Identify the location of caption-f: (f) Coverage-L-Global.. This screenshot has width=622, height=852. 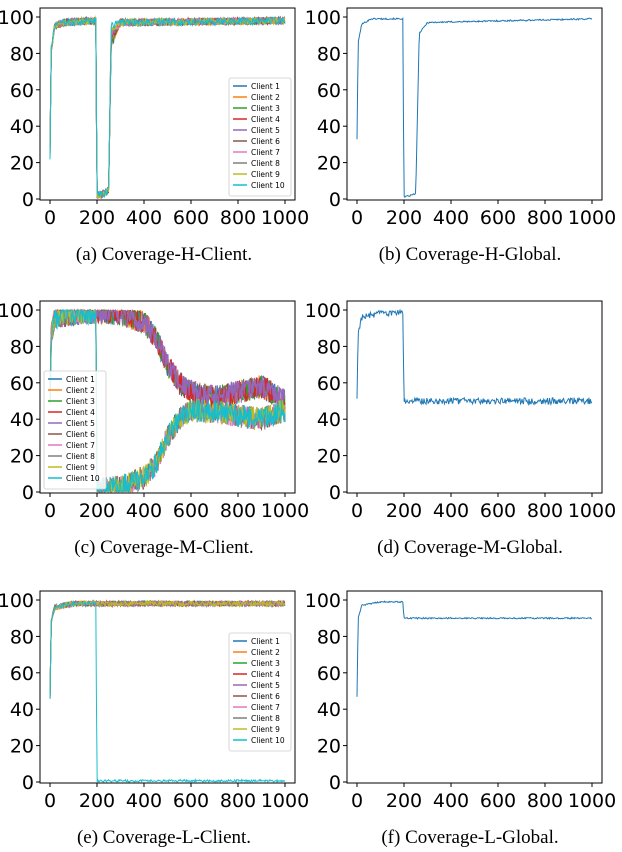
(470, 837).